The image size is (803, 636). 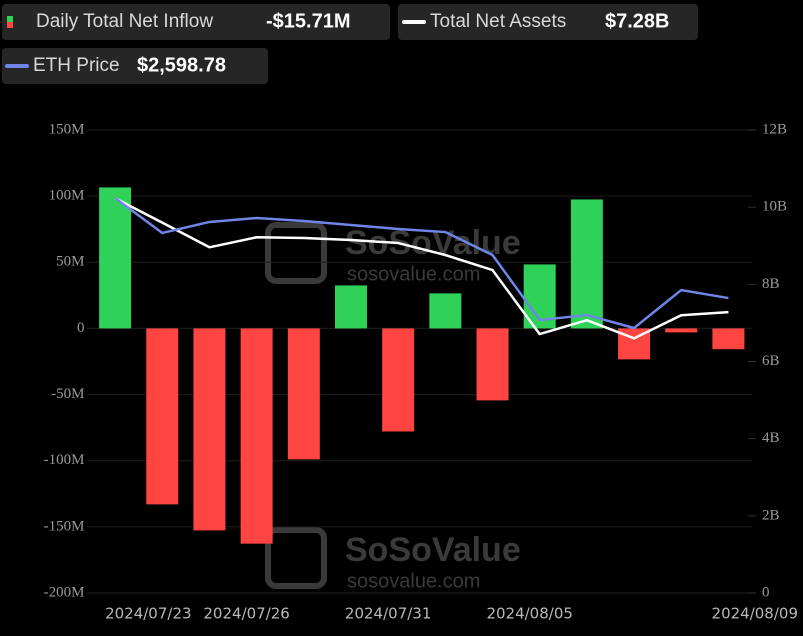 What do you see at coordinates (148, 614) in the screenshot?
I see `x-tick-label: 2024/07/23` at bounding box center [148, 614].